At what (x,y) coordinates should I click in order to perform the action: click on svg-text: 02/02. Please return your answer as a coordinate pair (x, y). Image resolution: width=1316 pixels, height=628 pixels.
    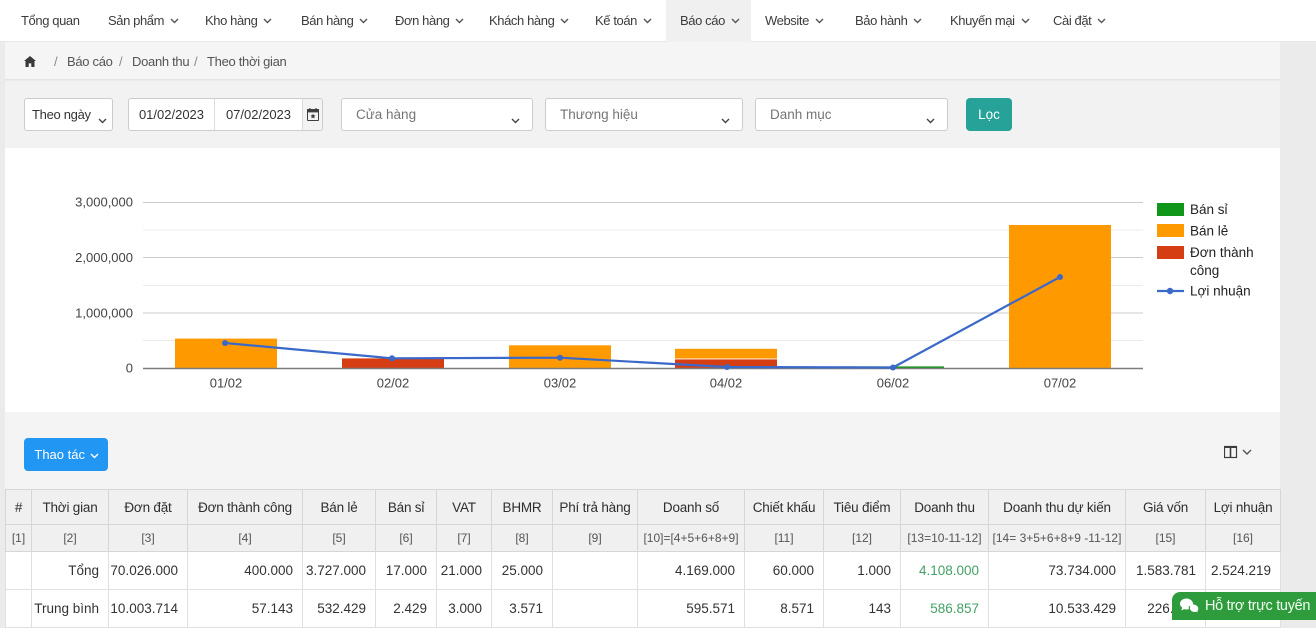
    Looking at the image, I should click on (393, 383).